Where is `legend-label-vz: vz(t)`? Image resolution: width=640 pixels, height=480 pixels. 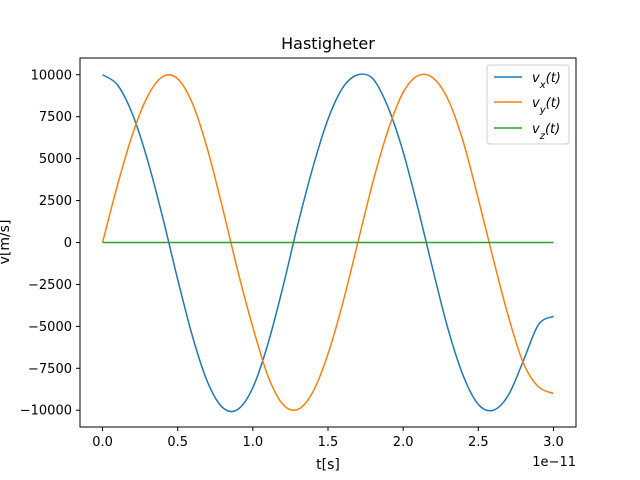 legend-label-vz: vz(t) is located at coordinates (546, 132).